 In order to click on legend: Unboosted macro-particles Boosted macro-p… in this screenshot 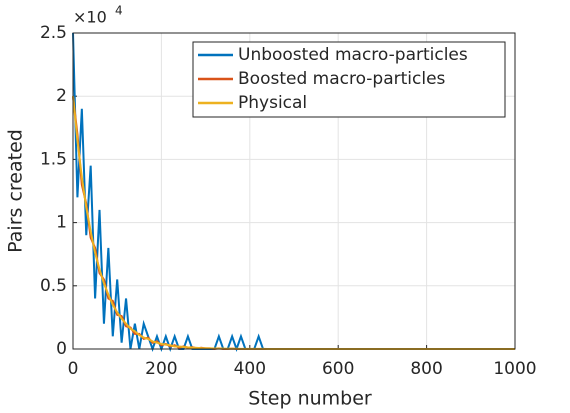, I will do `click(349, 79)`.